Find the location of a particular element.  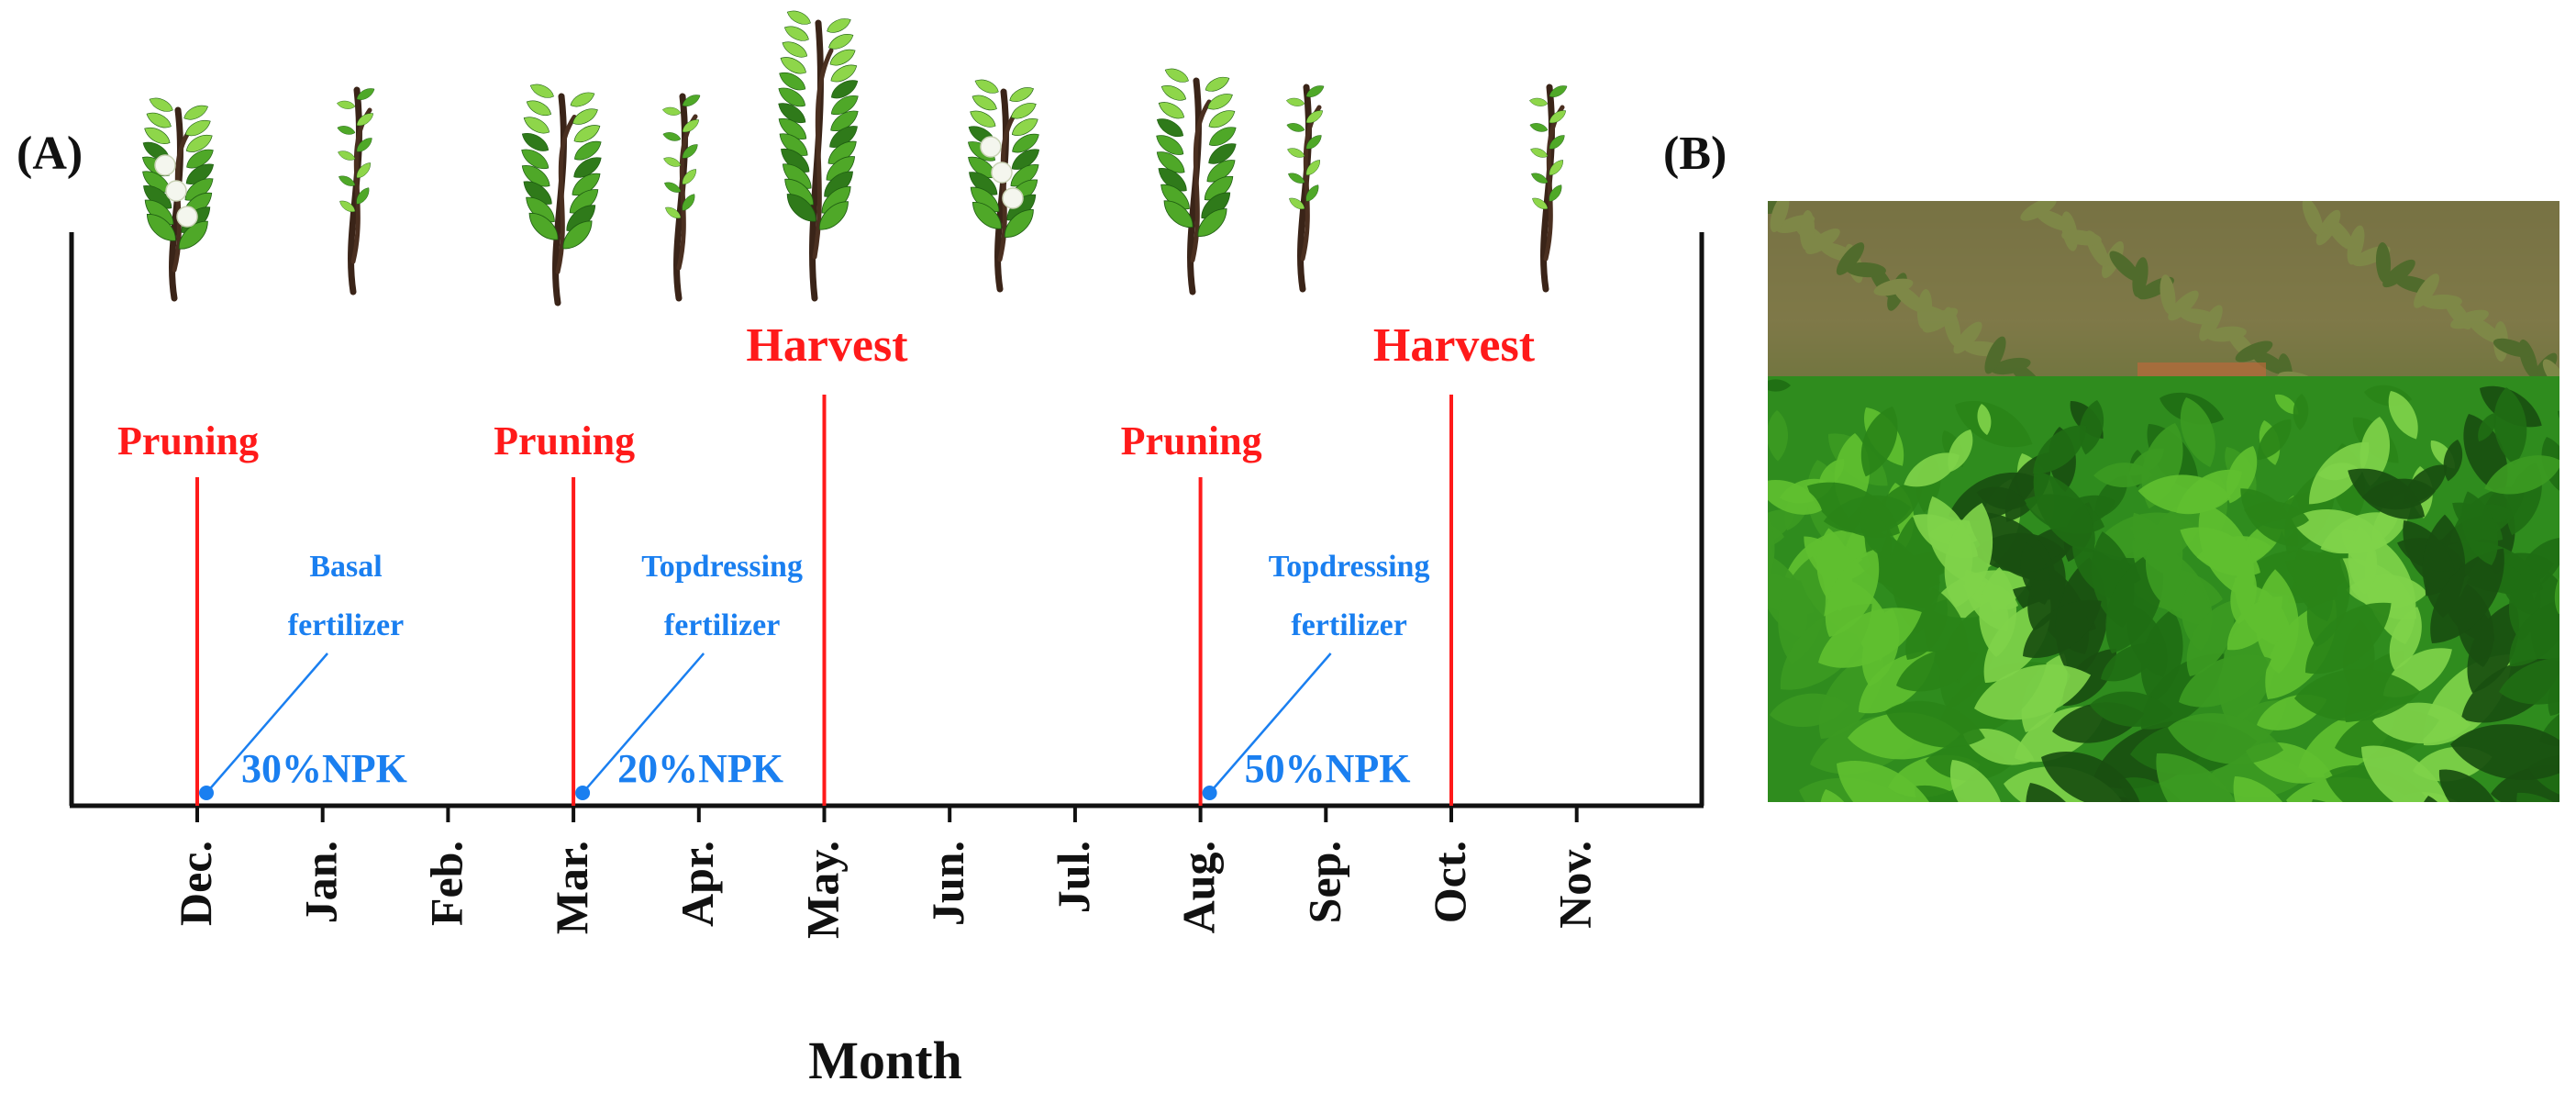

month-label: Jul. is located at coordinates (1073, 877).